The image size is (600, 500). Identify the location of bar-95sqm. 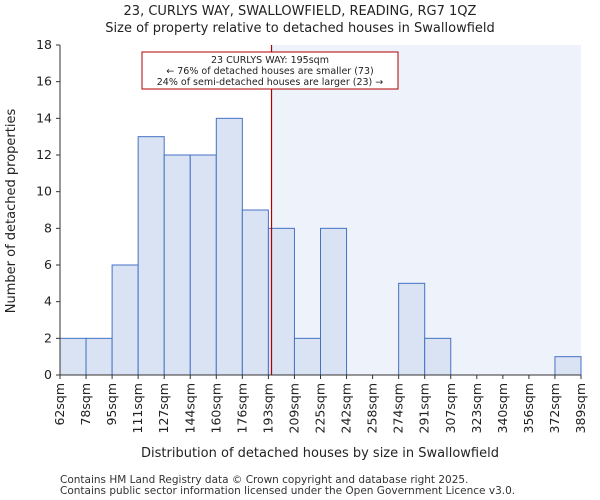
(125, 320).